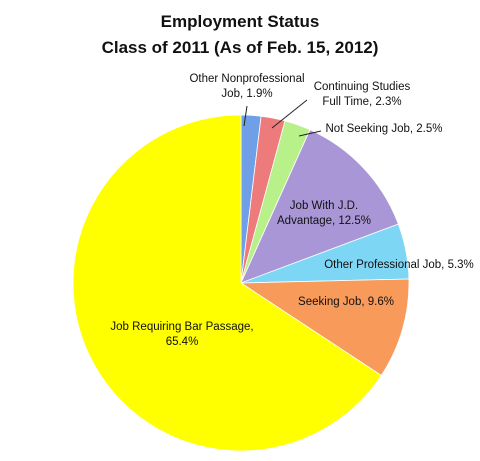 The height and width of the screenshot is (461, 480). I want to click on slice-label-line: Other Professional Job, 5.3%, so click(399, 265).